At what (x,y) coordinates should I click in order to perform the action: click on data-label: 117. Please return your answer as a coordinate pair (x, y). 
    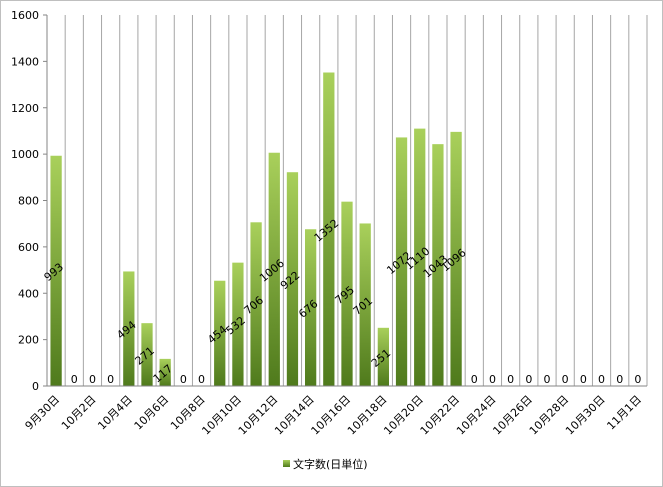
    Looking at the image, I should click on (163, 373).